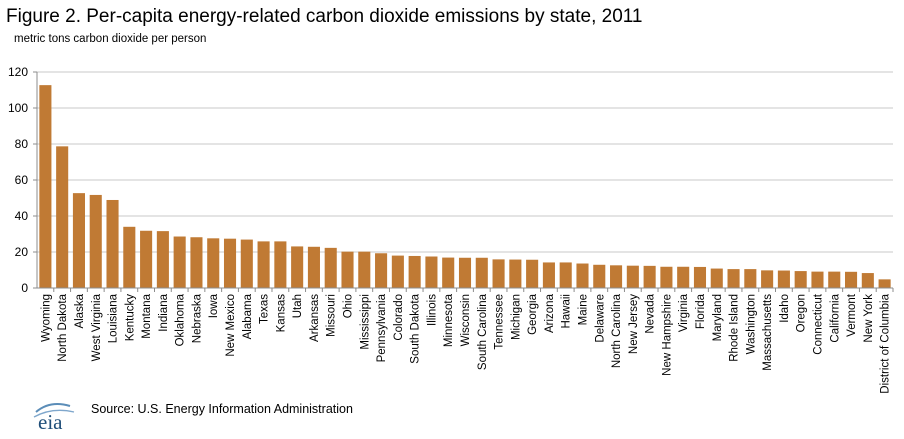  Describe the element at coordinates (735, 328) in the screenshot. I see `x-tick-label: Rhode Island` at that location.